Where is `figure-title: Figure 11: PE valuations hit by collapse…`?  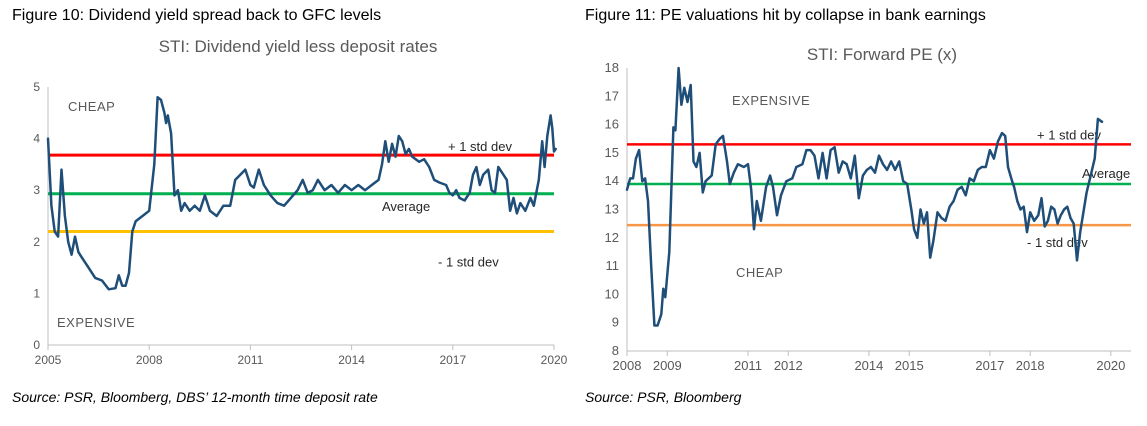 figure-title: Figure 11: PE valuations hit by collapse… is located at coordinates (785, 15).